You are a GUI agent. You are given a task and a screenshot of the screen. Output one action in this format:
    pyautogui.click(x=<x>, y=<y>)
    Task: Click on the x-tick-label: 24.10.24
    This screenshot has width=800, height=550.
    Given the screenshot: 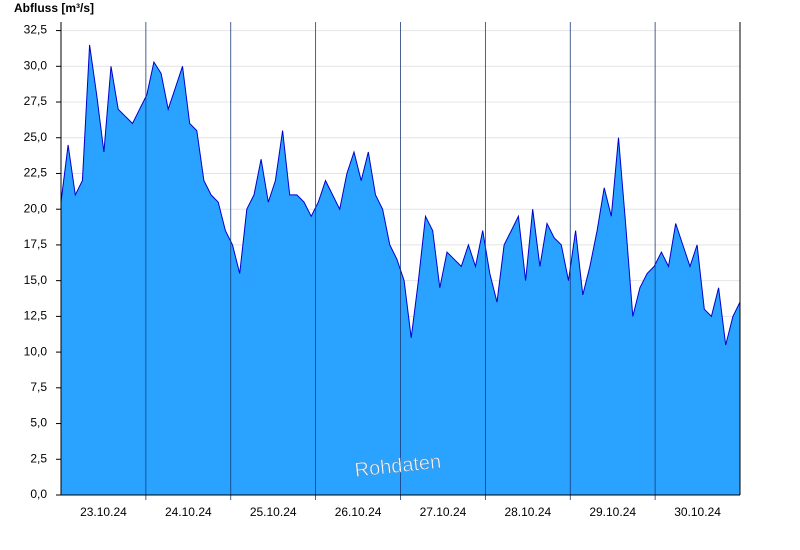 What is the action you would take?
    pyautogui.click(x=188, y=512)
    